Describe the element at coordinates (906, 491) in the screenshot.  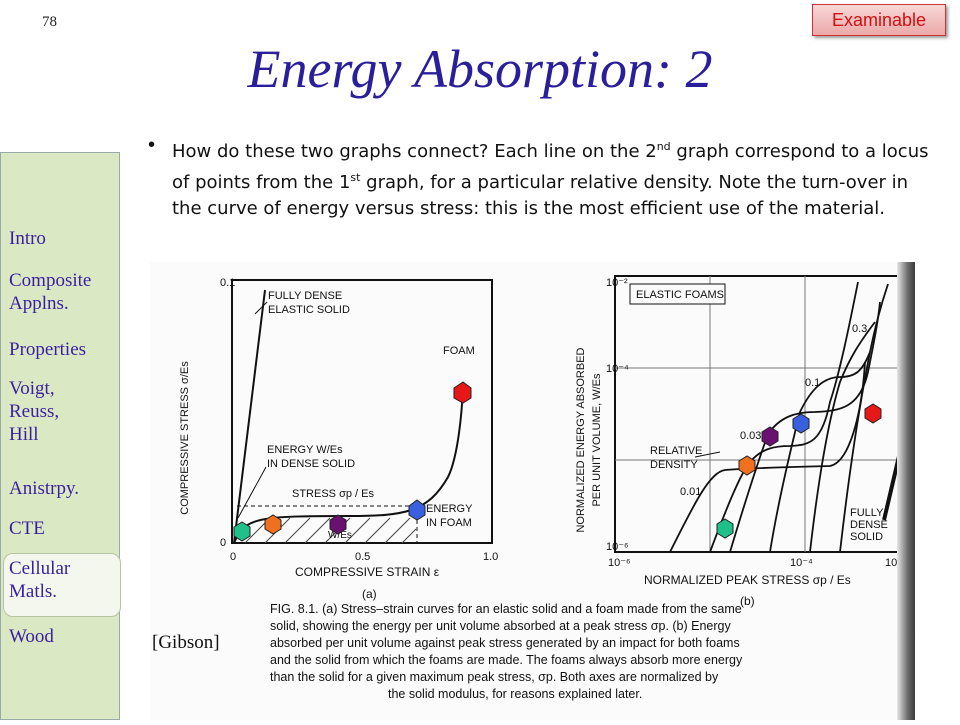
I see `scan-edge-shadow` at that location.